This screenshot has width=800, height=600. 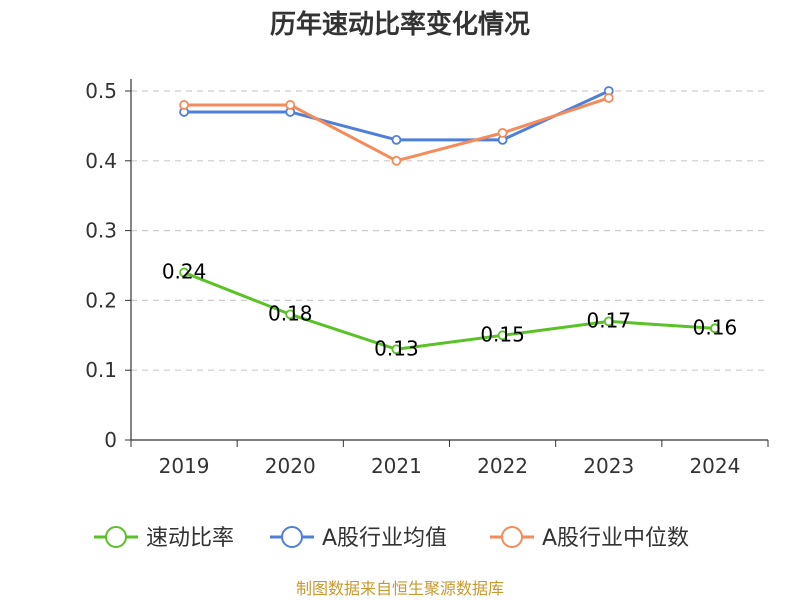 I want to click on y-tick-label: 0.1, so click(x=101, y=370).